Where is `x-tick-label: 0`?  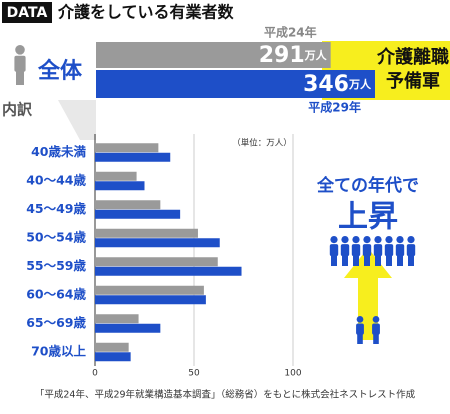
x-tick-label: 0 is located at coordinates (95, 374).